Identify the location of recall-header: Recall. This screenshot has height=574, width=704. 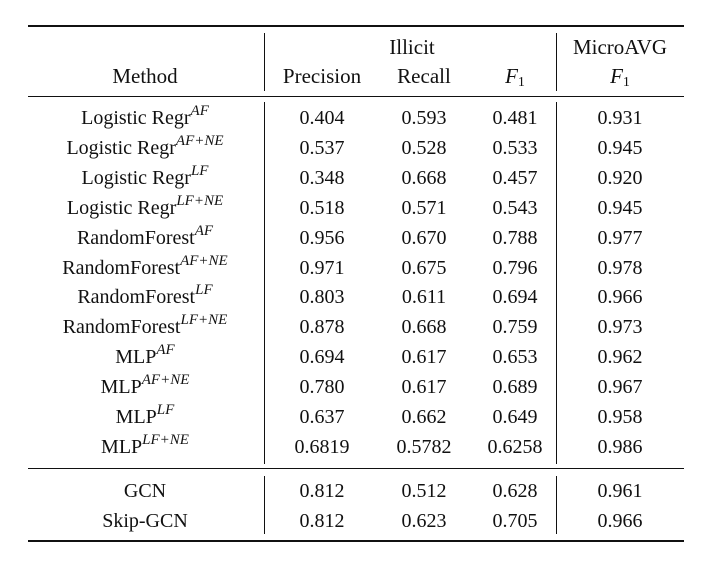
(424, 76).